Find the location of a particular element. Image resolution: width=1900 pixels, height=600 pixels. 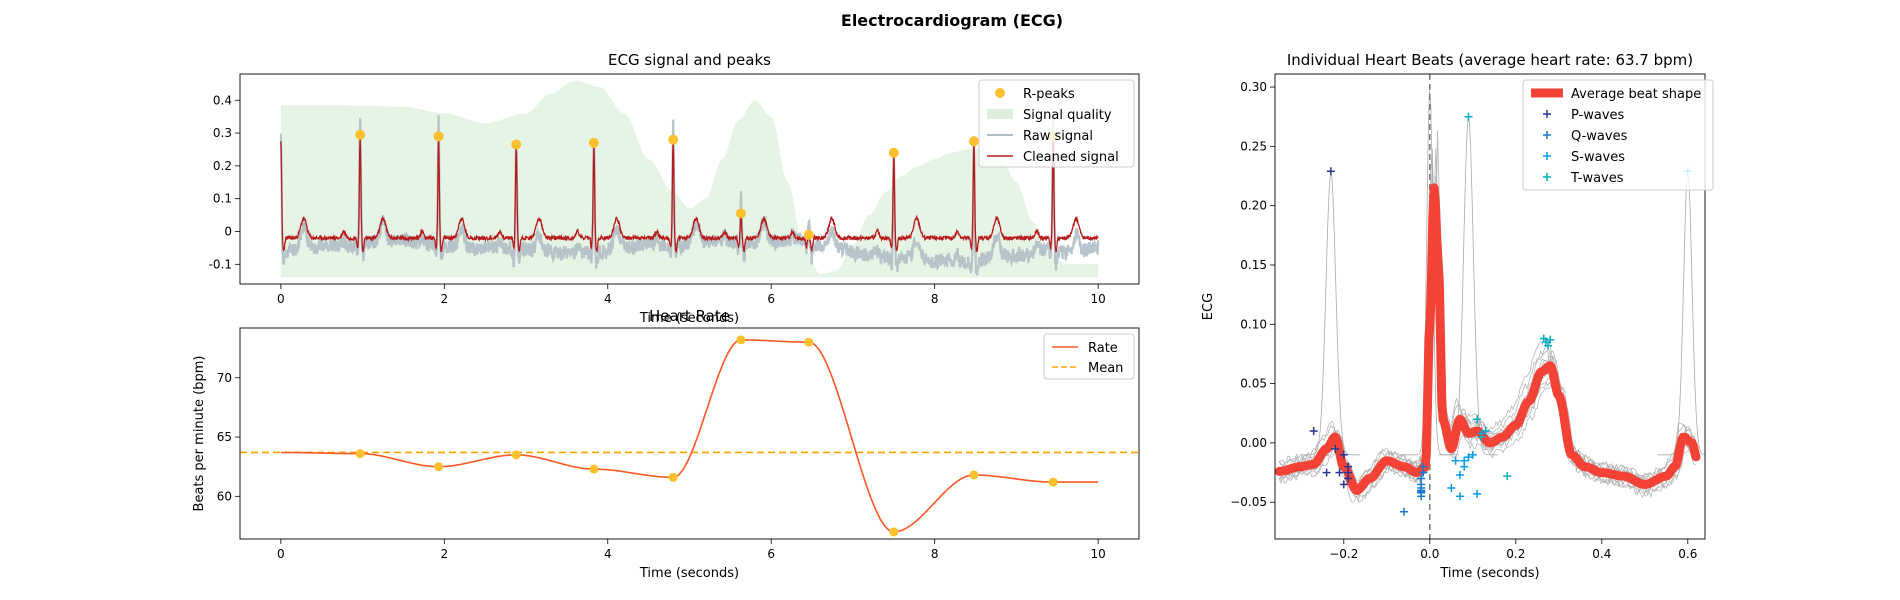

beats-y-ticks: −0.05 0.00 0.05 0.10 0.15 0.20 0.25 0.30 is located at coordinates (1252, 294).